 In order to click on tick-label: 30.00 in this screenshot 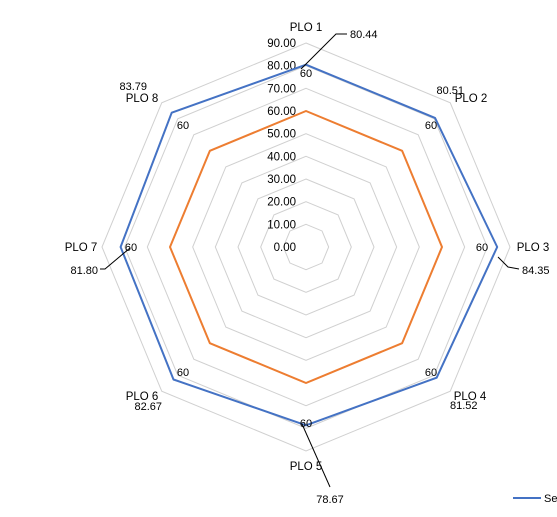, I will do `click(281, 180)`.